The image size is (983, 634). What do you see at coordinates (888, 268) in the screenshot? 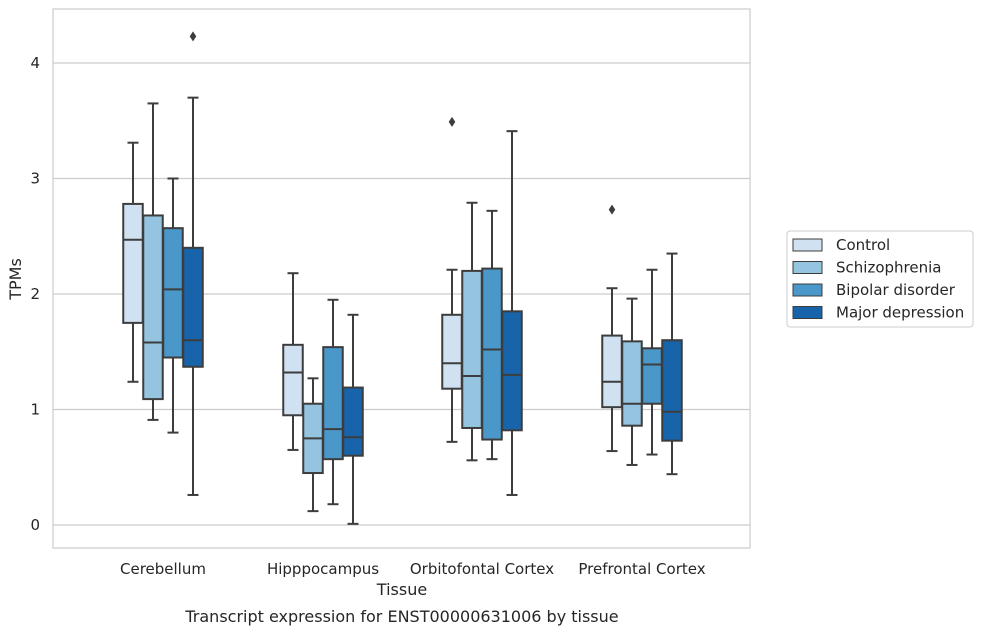
I see `legend-label: Schizophrenia` at bounding box center [888, 268].